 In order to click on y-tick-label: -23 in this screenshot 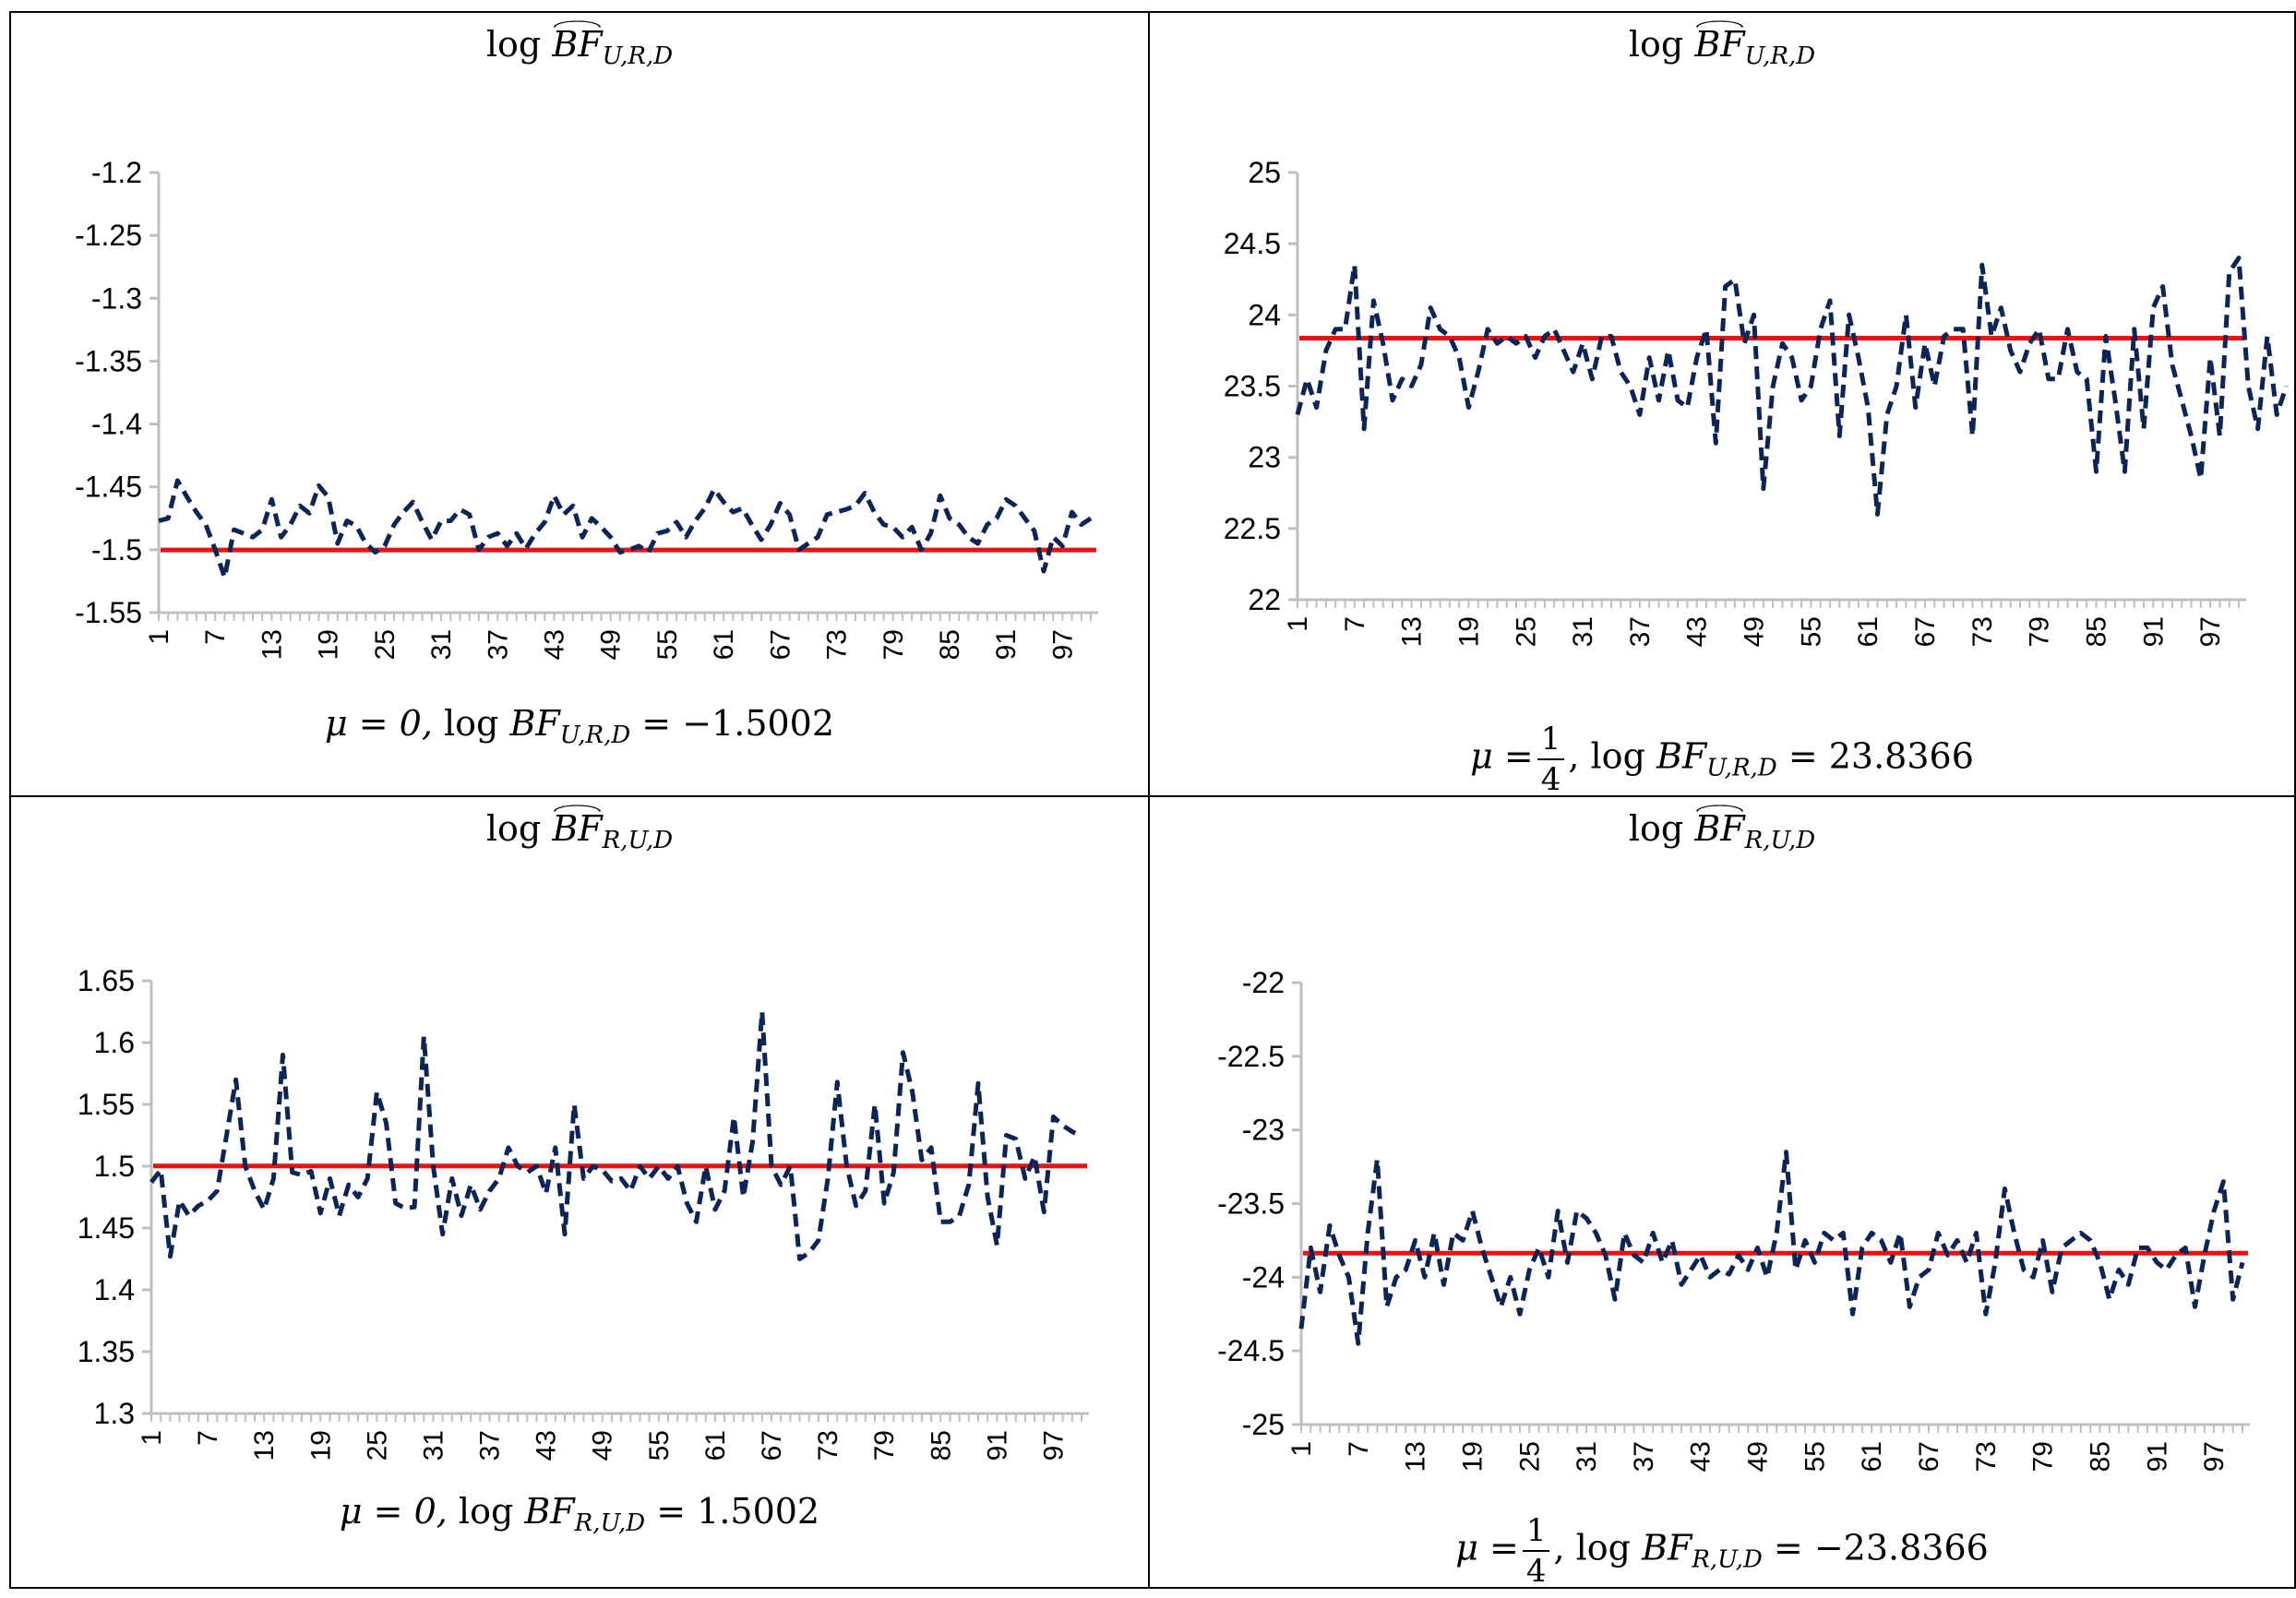, I will do `click(1263, 1130)`.